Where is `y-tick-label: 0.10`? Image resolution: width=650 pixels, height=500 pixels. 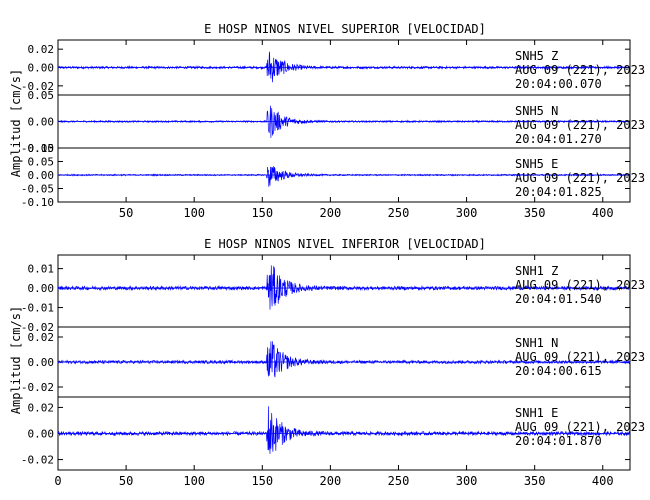
y-tick-label: 0.10 is located at coordinates (41, 148).